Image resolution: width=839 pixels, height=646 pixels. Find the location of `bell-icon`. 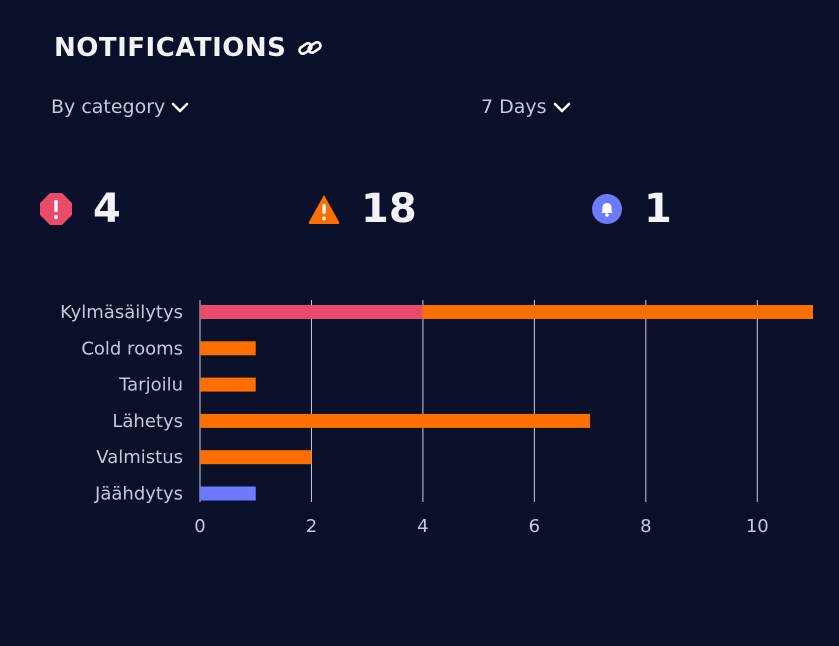

bell-icon is located at coordinates (607, 209).